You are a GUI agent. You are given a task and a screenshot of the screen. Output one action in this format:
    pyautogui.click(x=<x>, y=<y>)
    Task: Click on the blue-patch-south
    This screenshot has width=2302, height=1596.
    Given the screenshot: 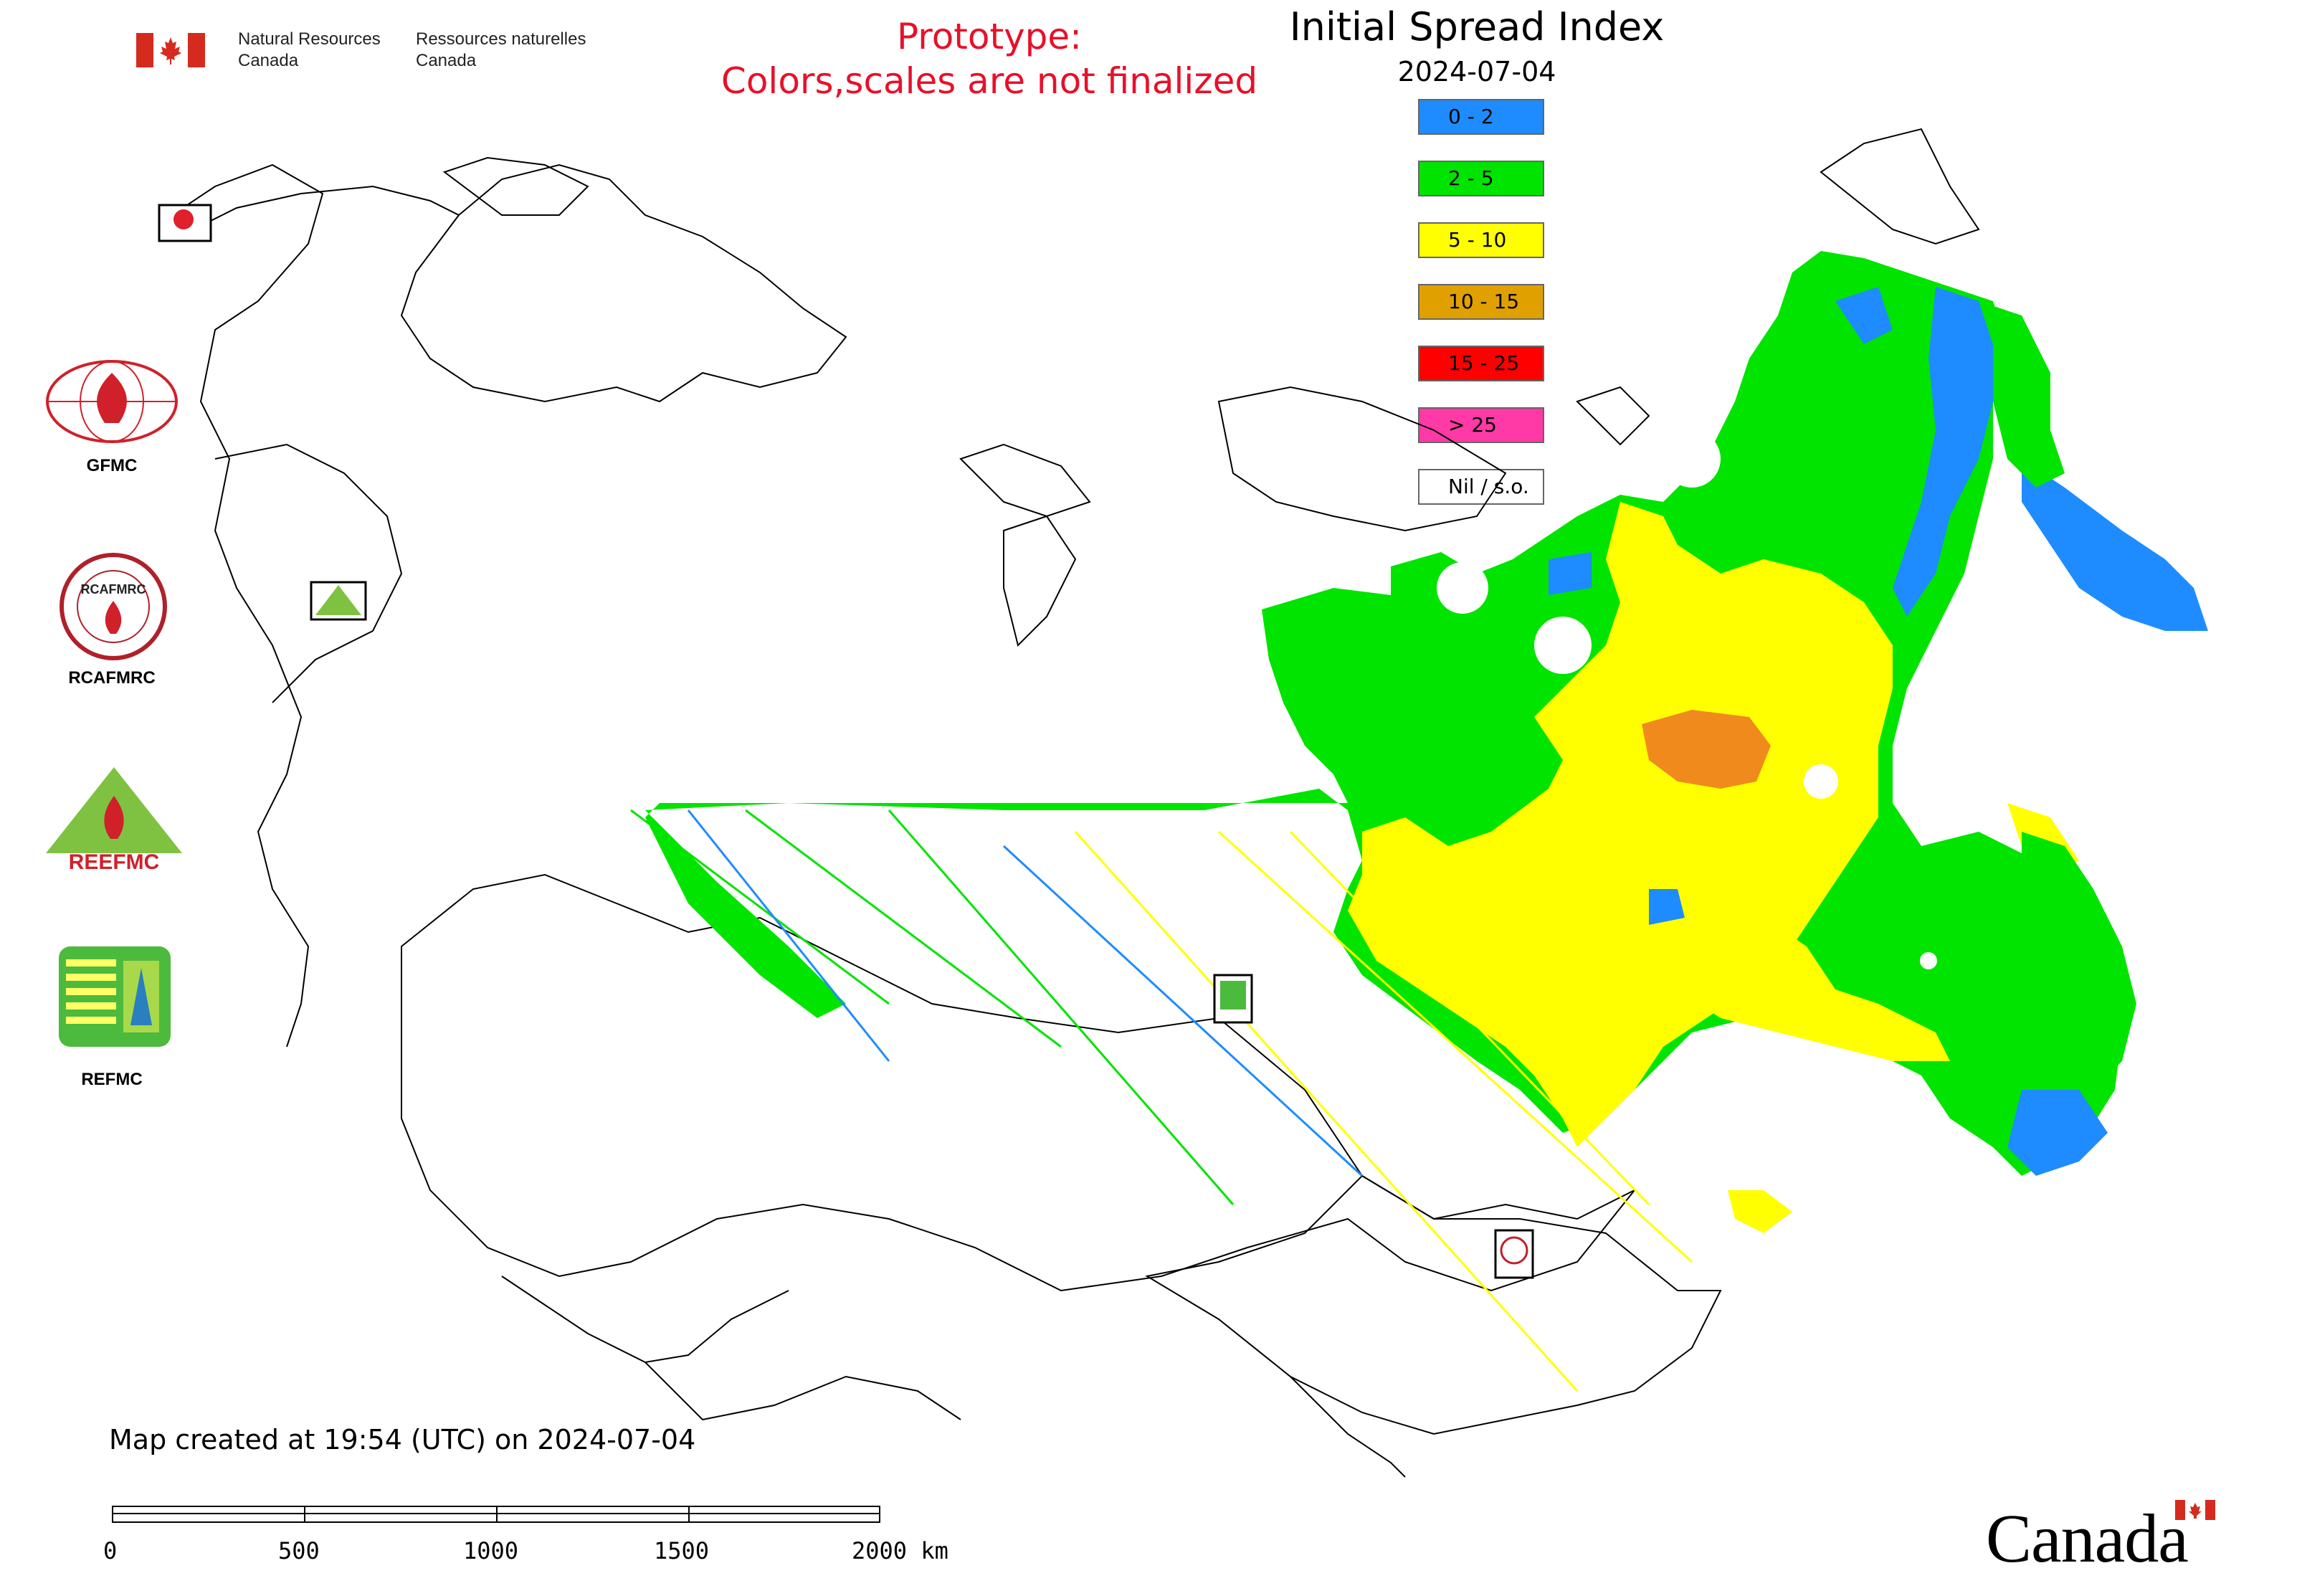 What is the action you would take?
    pyautogui.click(x=1667, y=907)
    